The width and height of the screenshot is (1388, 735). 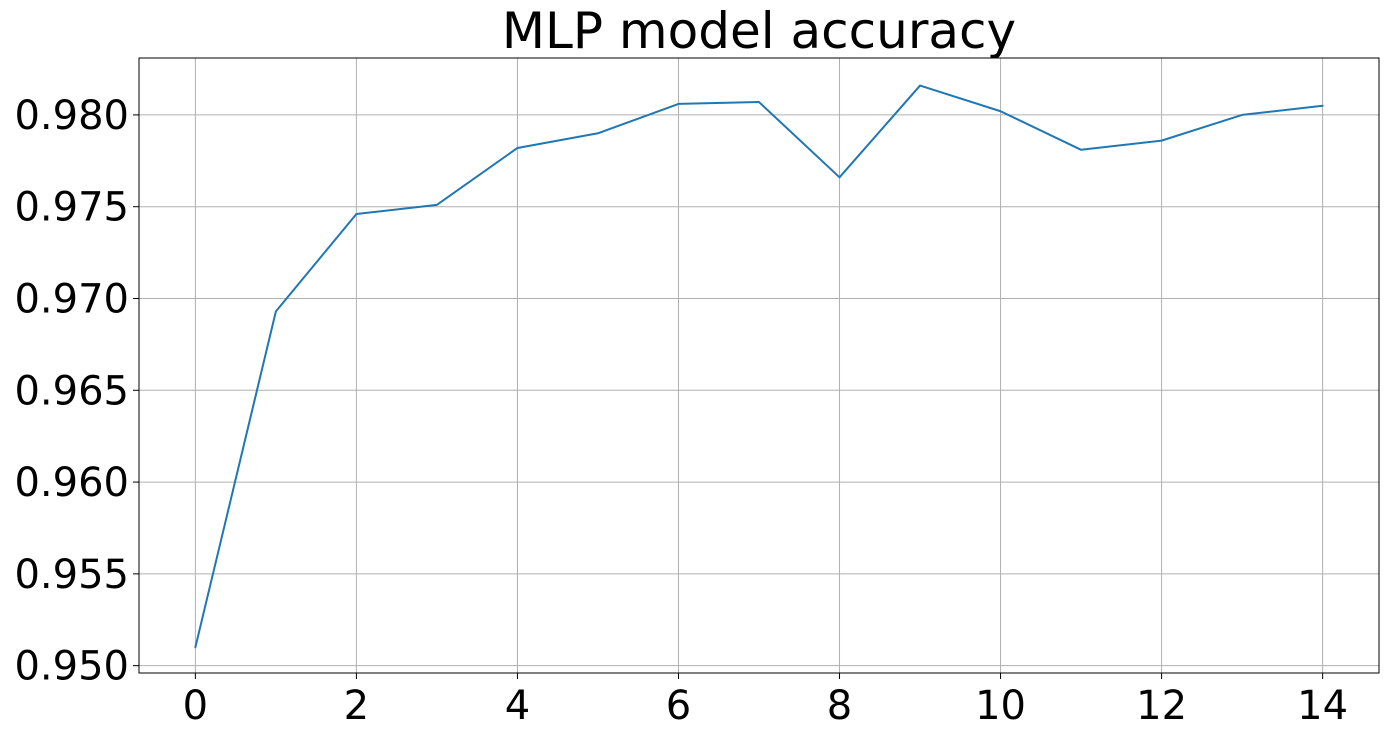 What do you see at coordinates (71, 667) in the screenshot?
I see `y-tick-label: 0.950` at bounding box center [71, 667].